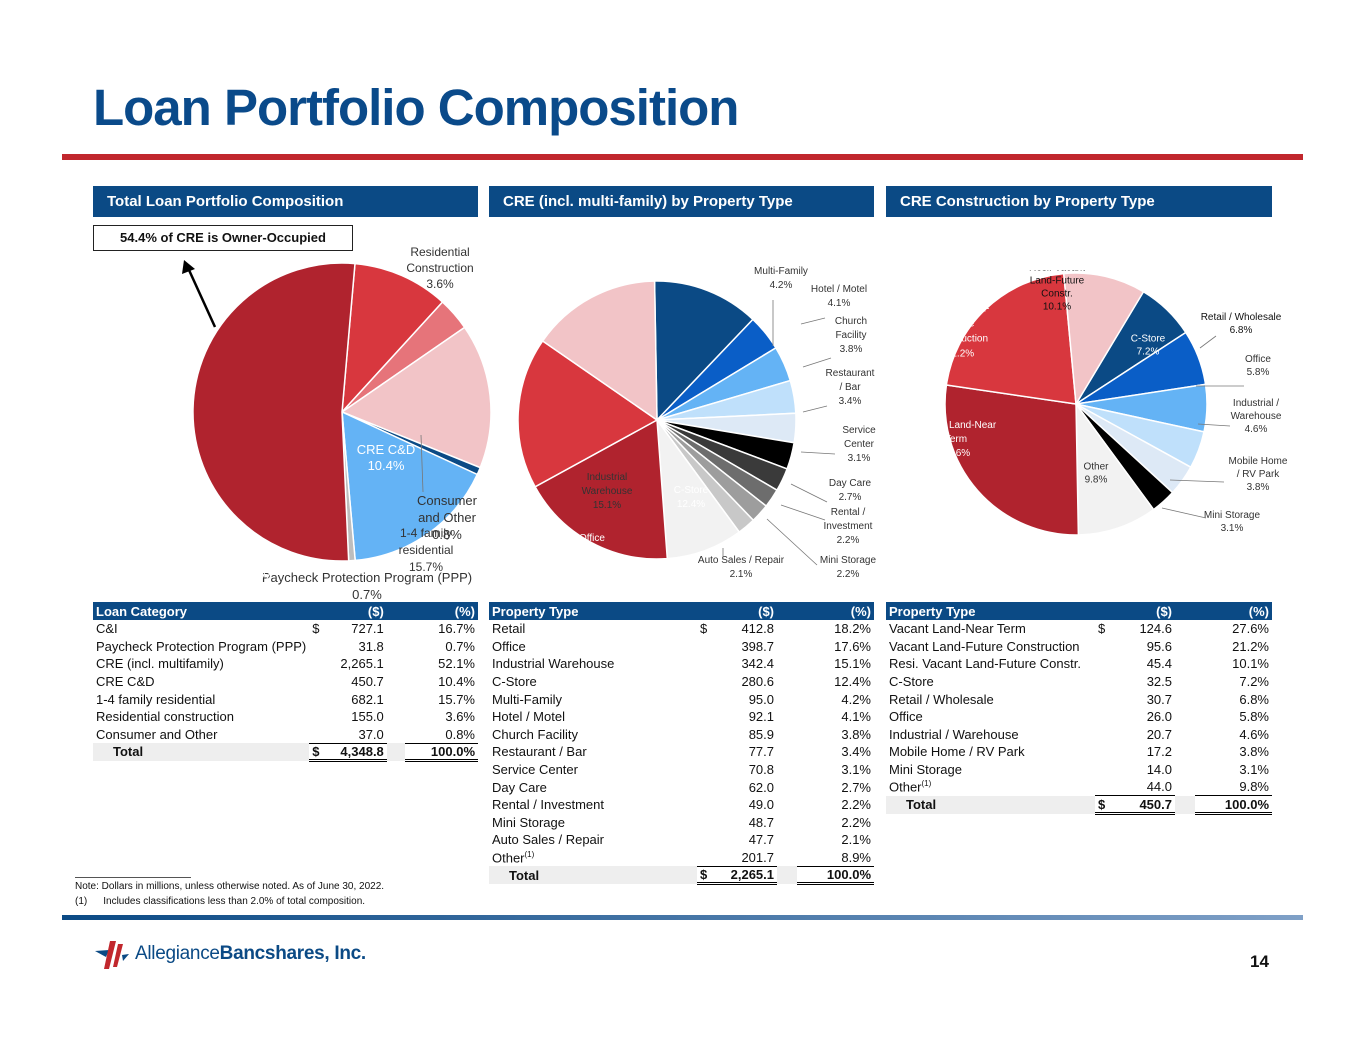 This screenshot has width=1365, height=1055. Describe the element at coordinates (509, 629) in the screenshot. I see `row-label: Retail` at that location.